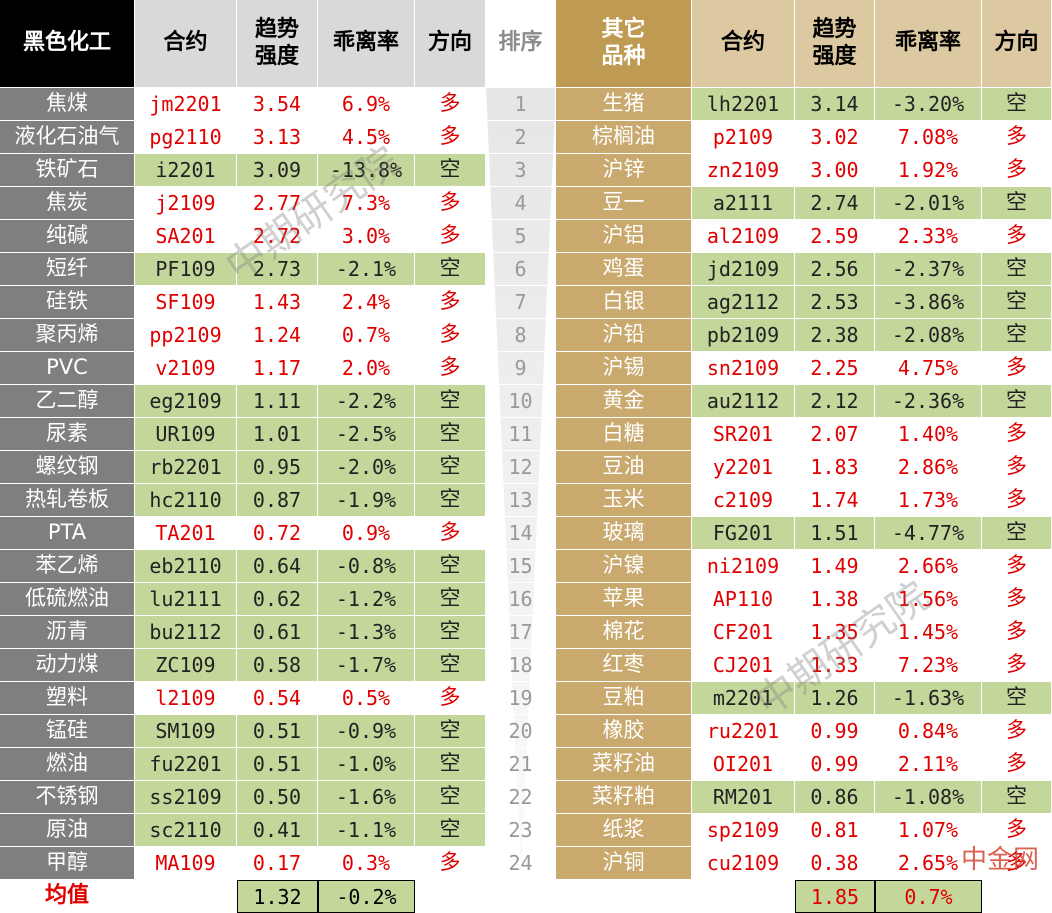  I want to click on data-cell: c2109, so click(743, 500).